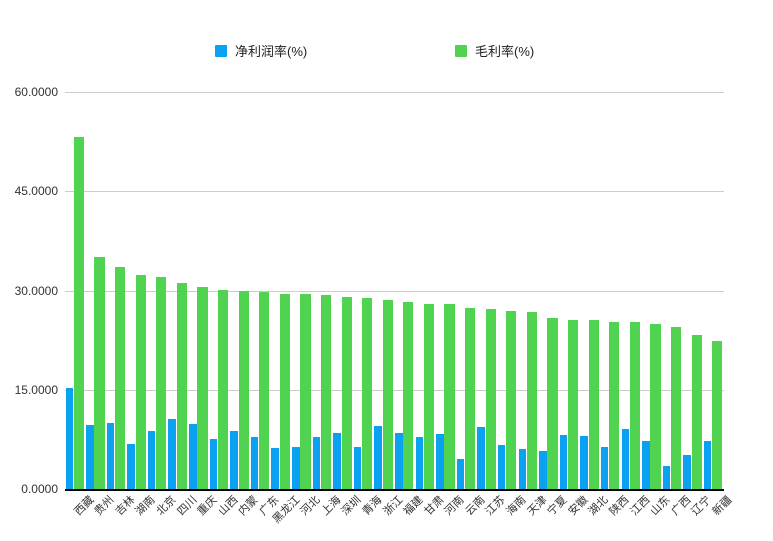 The image size is (773, 541). I want to click on bar-净利润率(%)-广东, so click(254, 462).